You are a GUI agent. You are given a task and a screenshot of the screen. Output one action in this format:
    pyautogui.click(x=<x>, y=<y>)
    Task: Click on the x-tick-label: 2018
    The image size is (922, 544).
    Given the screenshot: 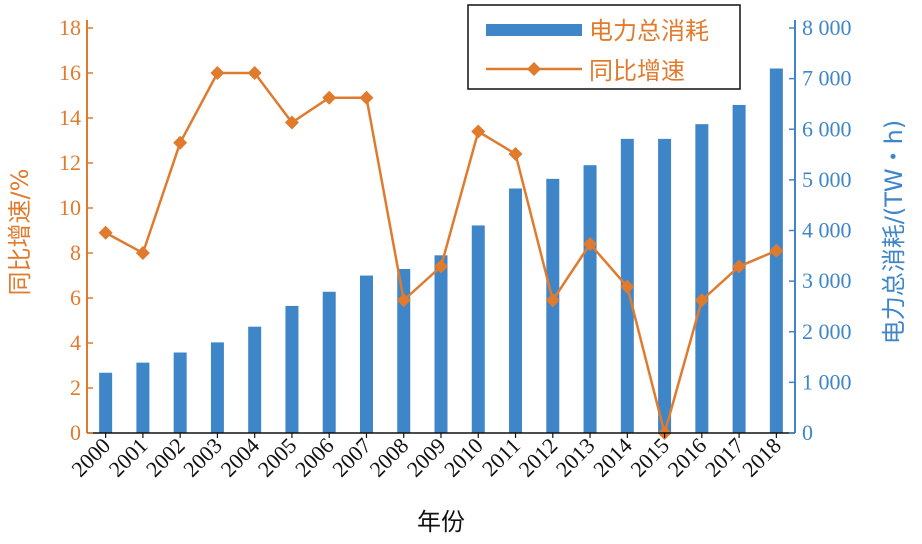 What is the action you would take?
    pyautogui.click(x=761, y=457)
    